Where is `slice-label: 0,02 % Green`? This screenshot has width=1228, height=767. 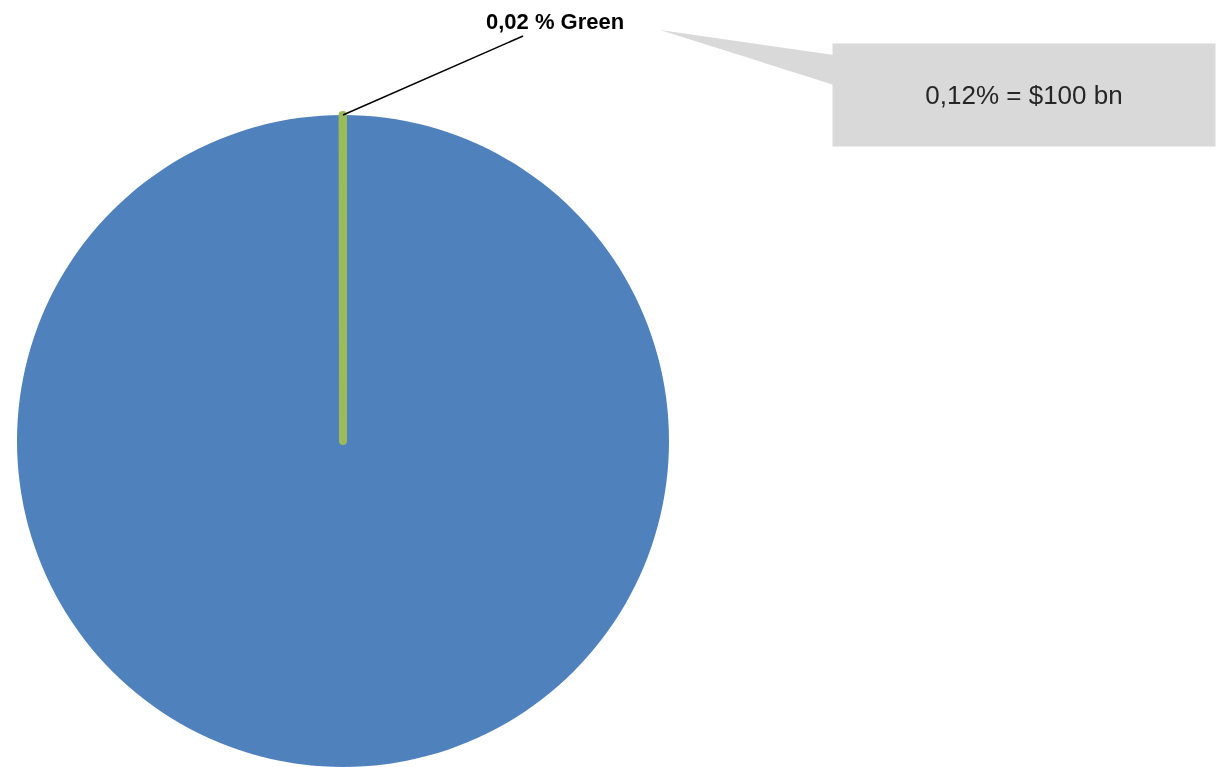 slice-label: 0,02 % Green is located at coordinates (555, 21).